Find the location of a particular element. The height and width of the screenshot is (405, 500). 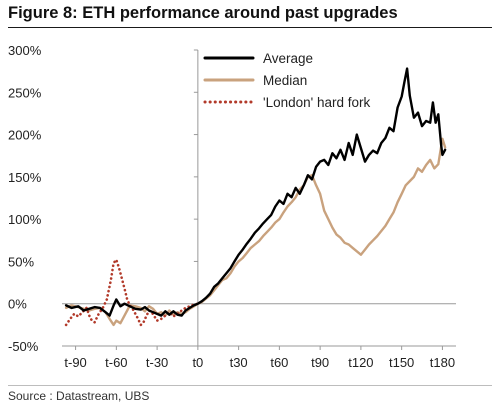

legend-label: 'London' hard fork is located at coordinates (316, 102).